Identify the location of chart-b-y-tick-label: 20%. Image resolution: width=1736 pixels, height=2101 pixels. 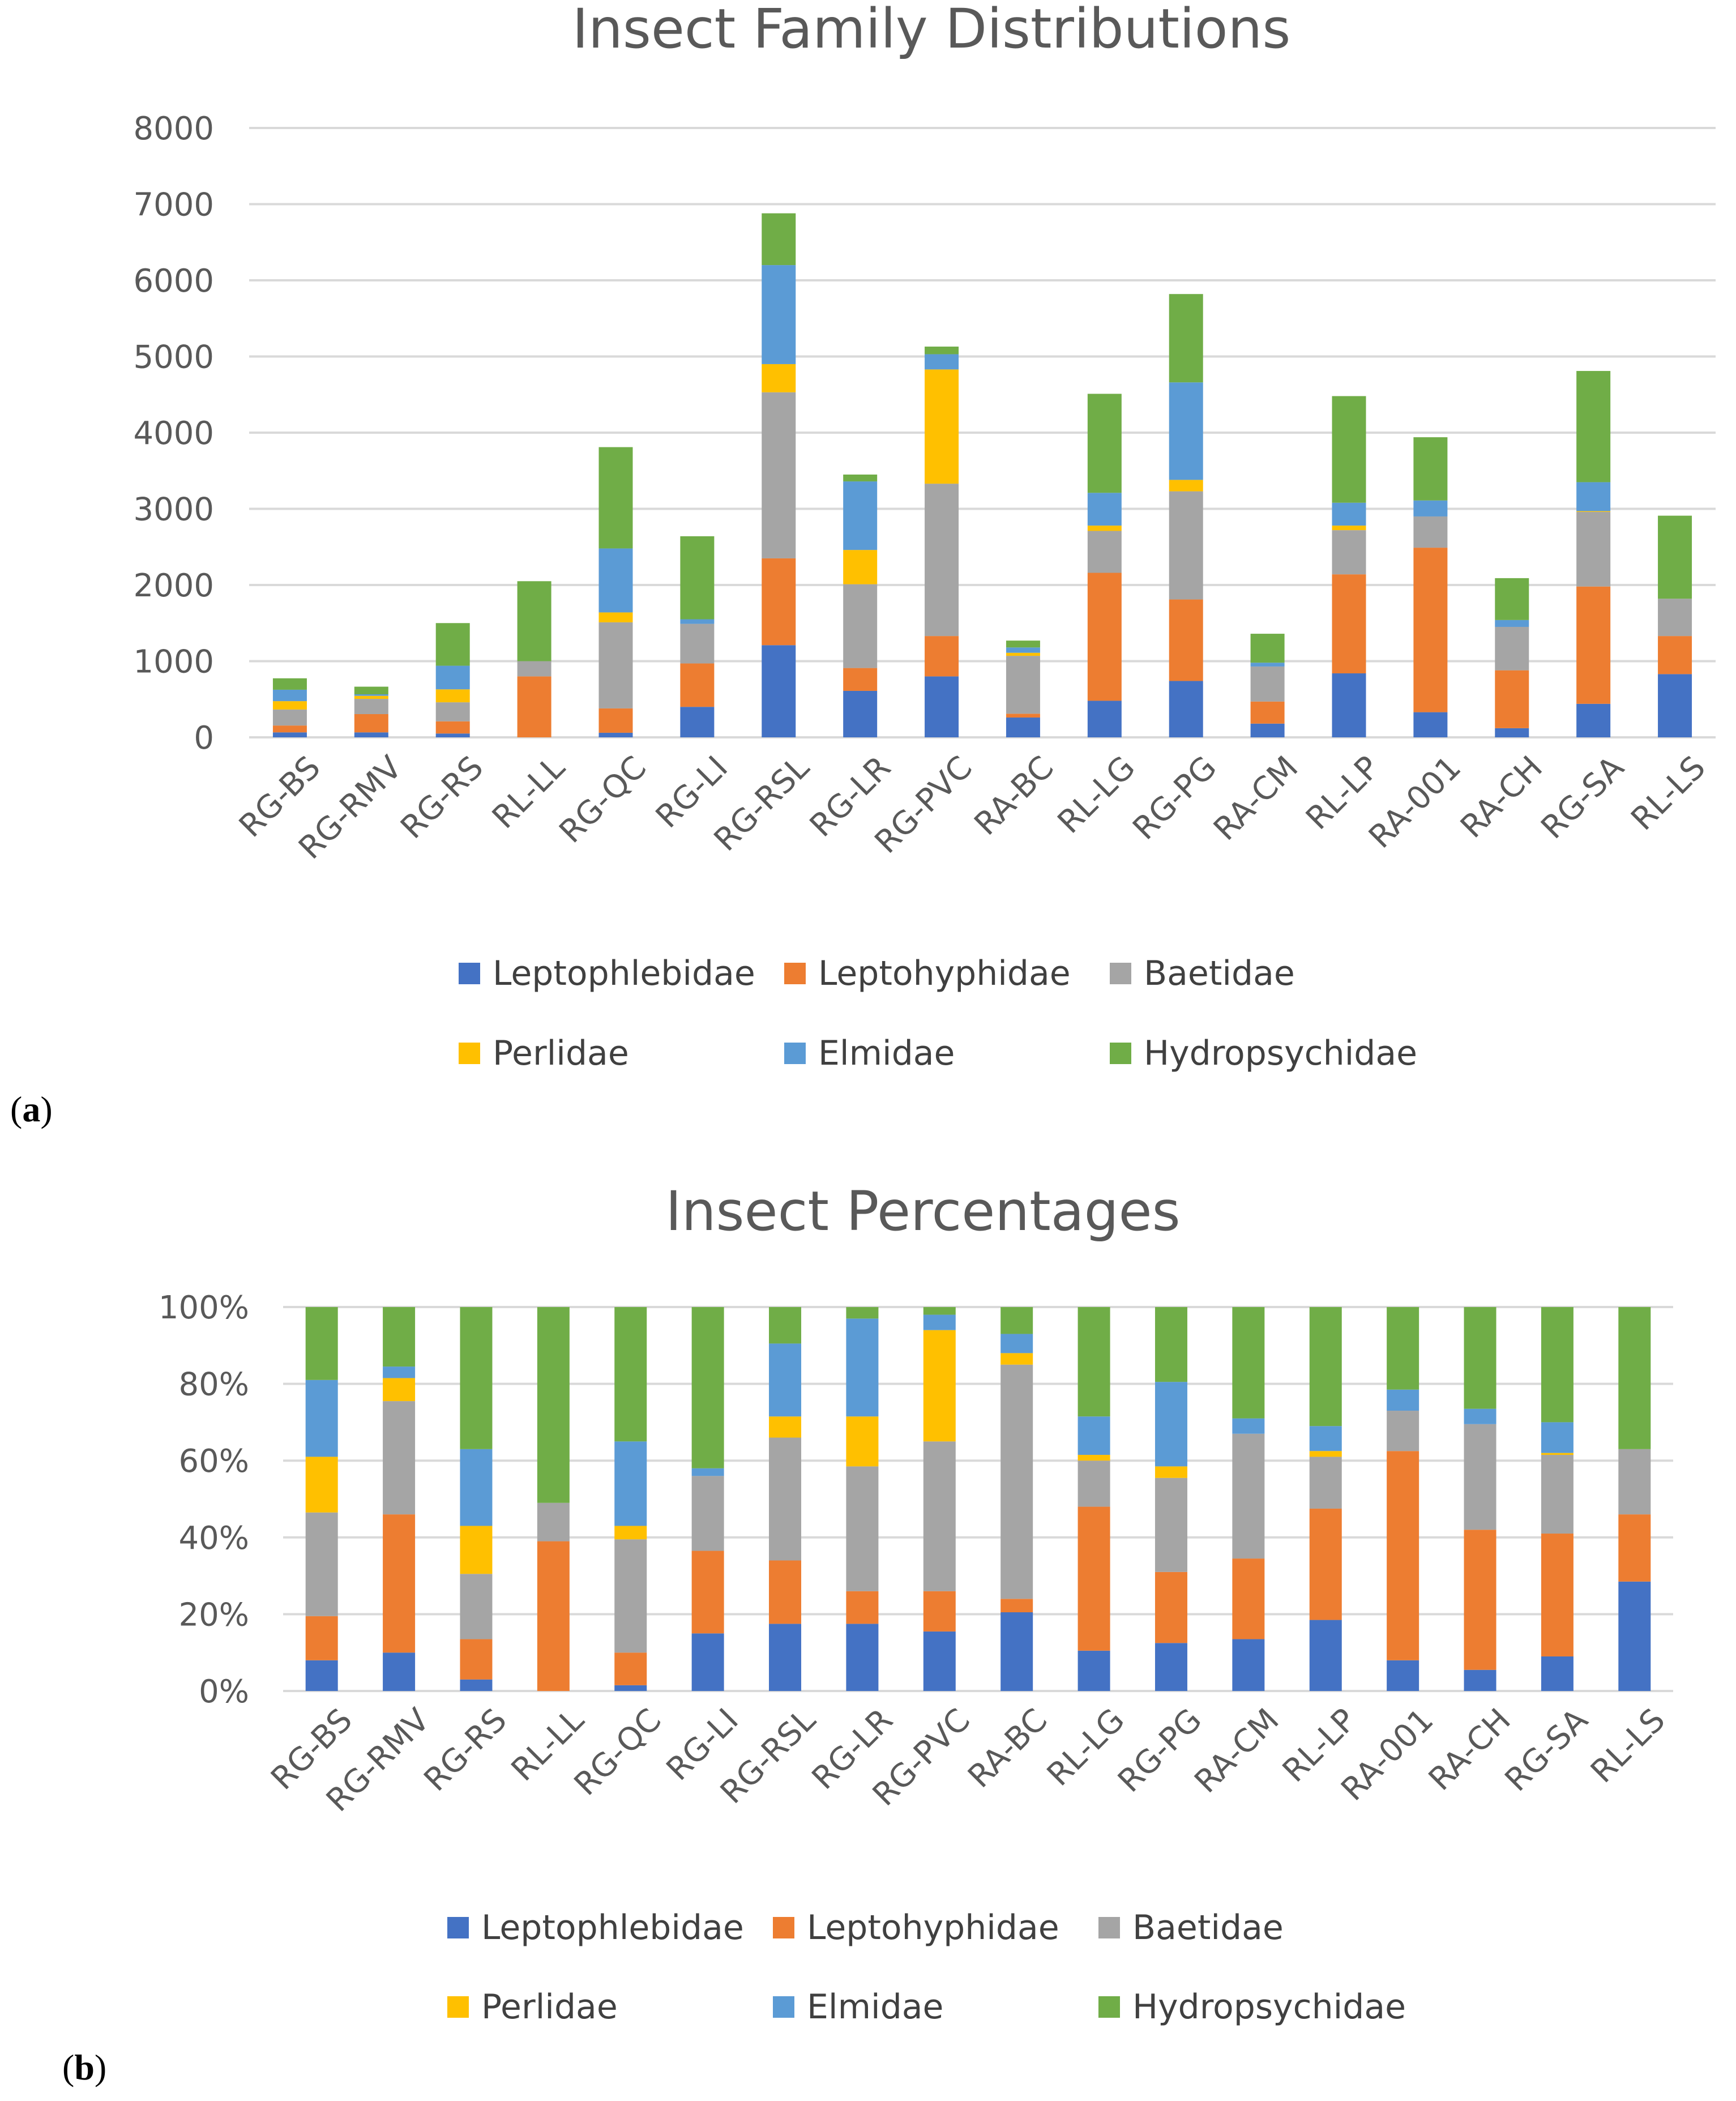
(214, 1614).